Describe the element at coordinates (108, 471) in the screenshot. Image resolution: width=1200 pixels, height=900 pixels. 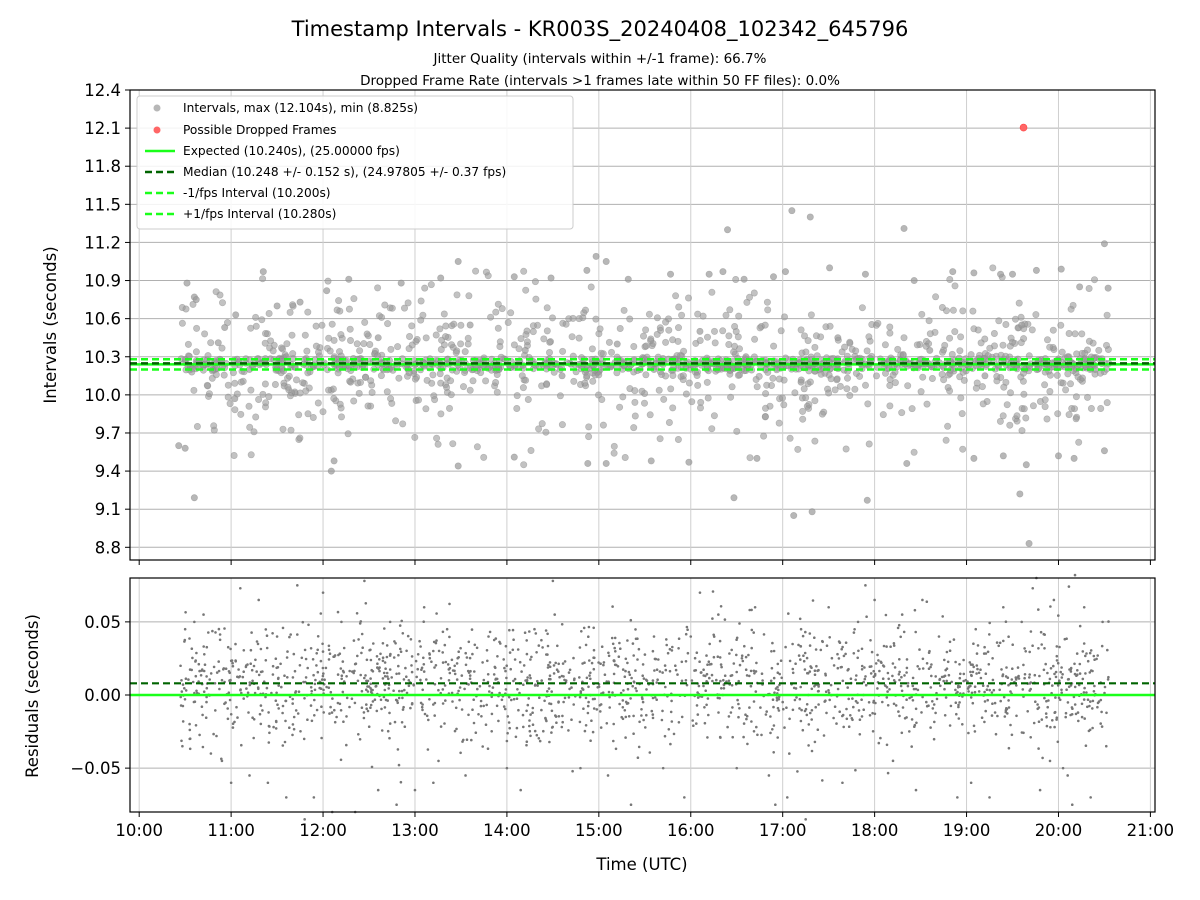
I see `intervals-tick-label-y: 9.4` at that location.